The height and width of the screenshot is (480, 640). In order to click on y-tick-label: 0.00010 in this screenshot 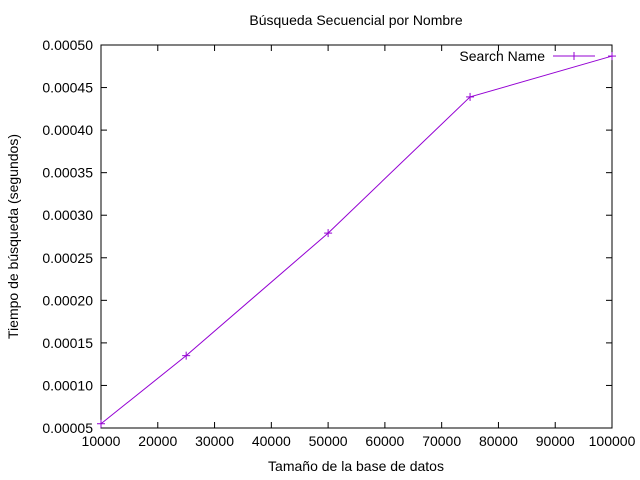, I will do `click(67, 385)`.